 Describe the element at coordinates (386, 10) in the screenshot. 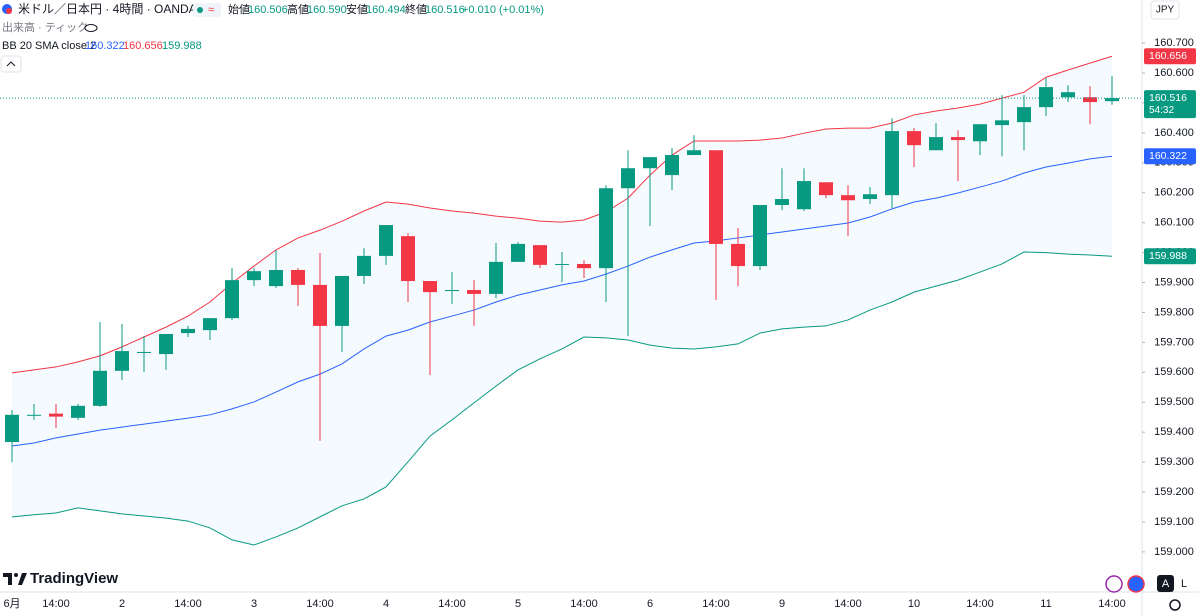

I see `ohlc-value: 160.494` at that location.